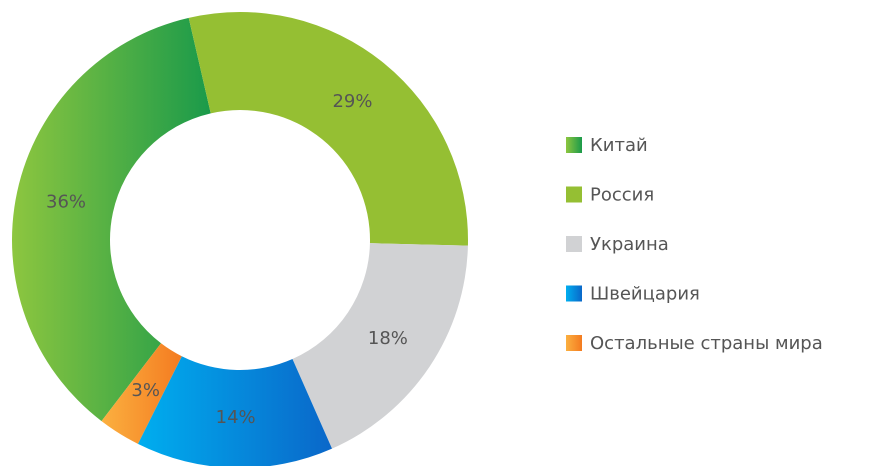 This screenshot has height=466, width=895. What do you see at coordinates (66, 201) in the screenshot?
I see `slice-label: 36%` at bounding box center [66, 201].